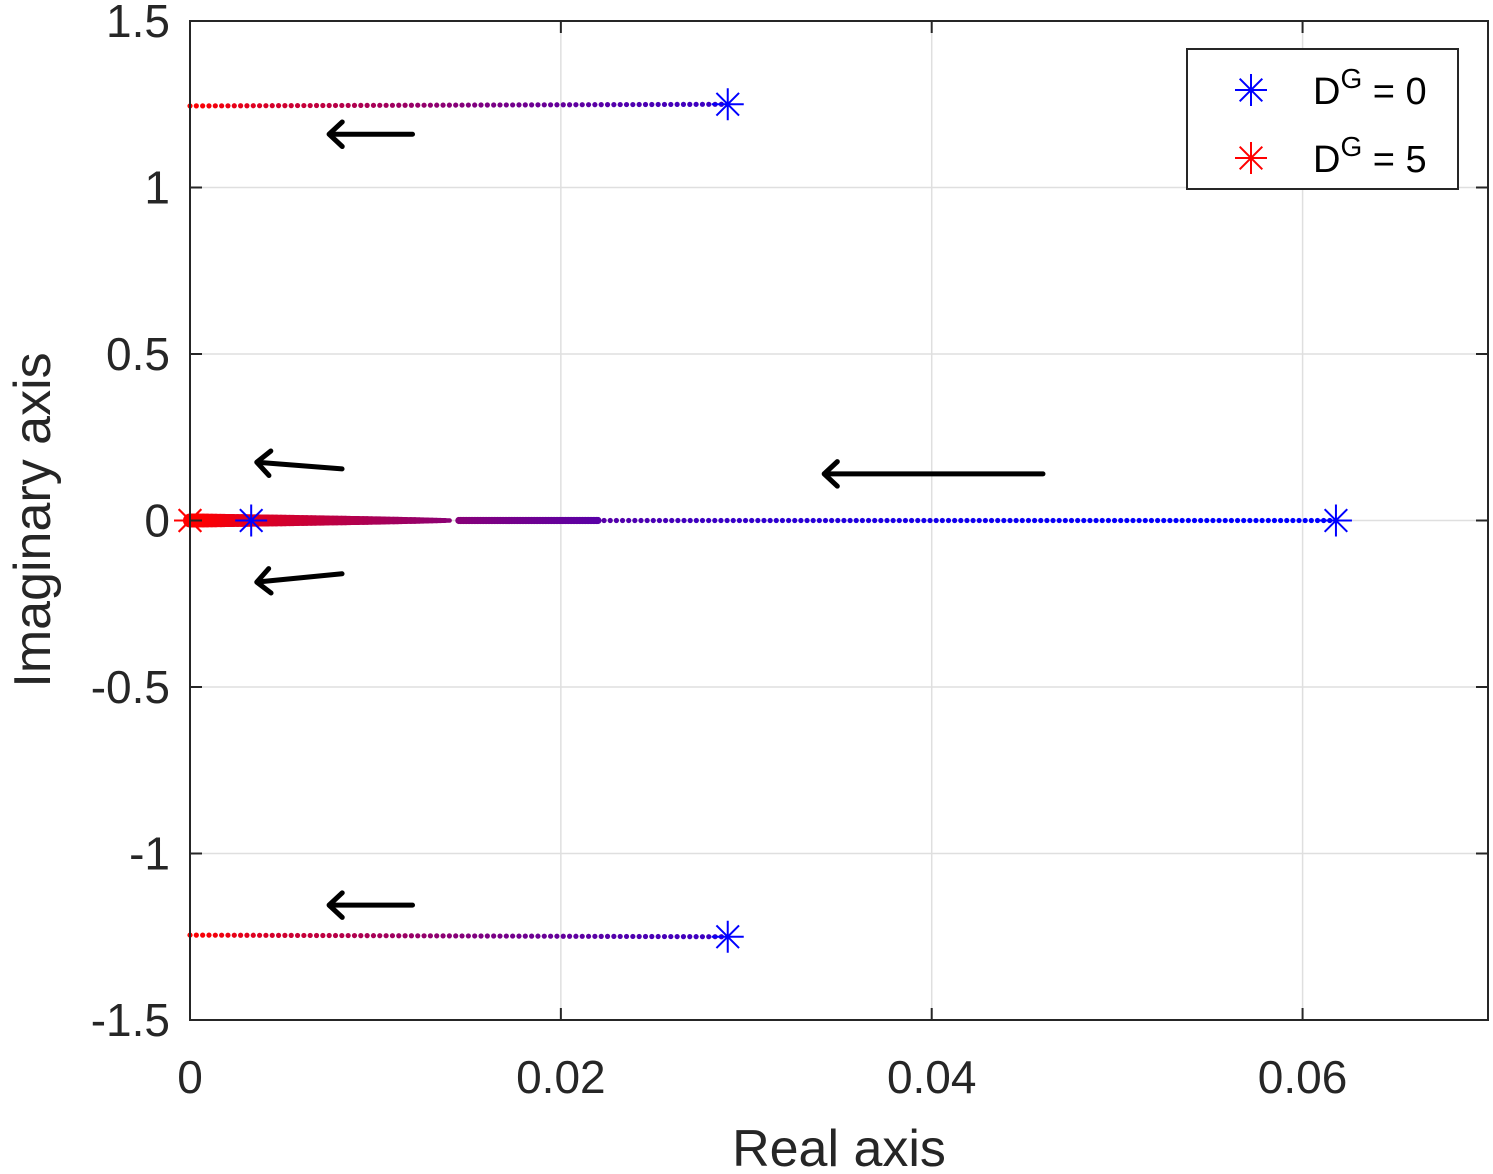 Image resolution: width=1493 pixels, height=1174 pixels. Describe the element at coordinates (33, 519) in the screenshot. I see `y-axis-label: Imaginary axis` at that location.